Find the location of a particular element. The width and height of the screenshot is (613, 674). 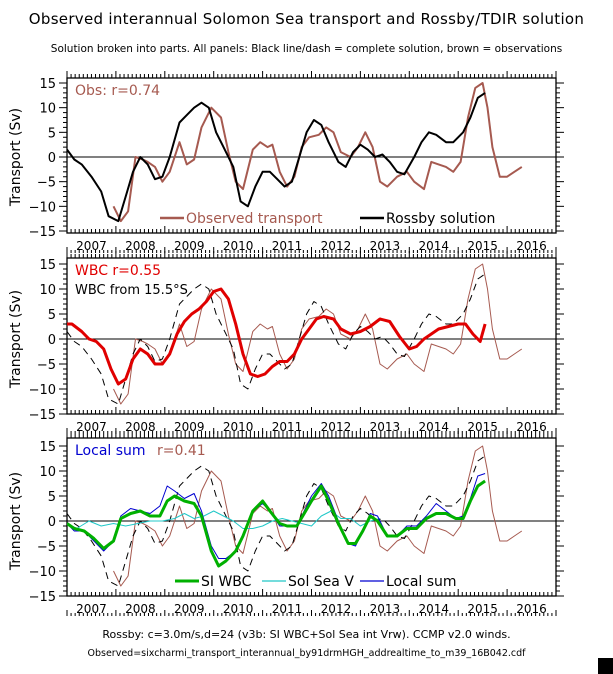

series-sol-sea-v is located at coordinates (224, 519).